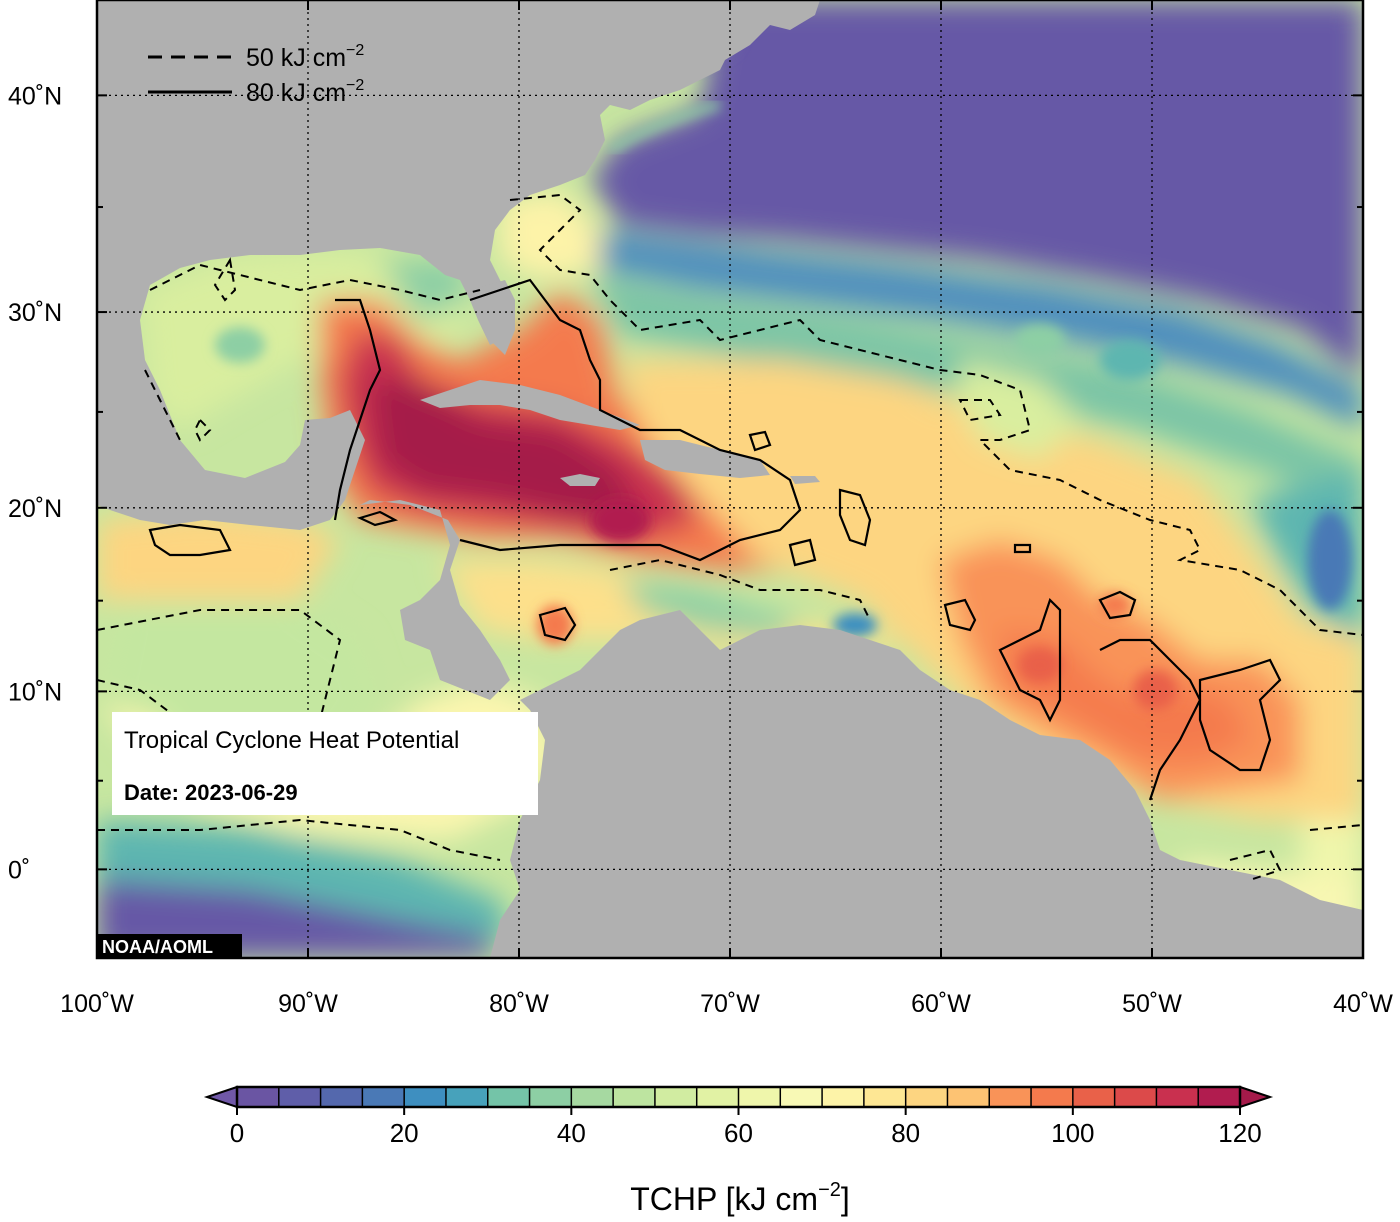 The height and width of the screenshot is (1222, 1400). I want to click on legend-dashed-label: 50 kJ cm−2, so click(305, 57).